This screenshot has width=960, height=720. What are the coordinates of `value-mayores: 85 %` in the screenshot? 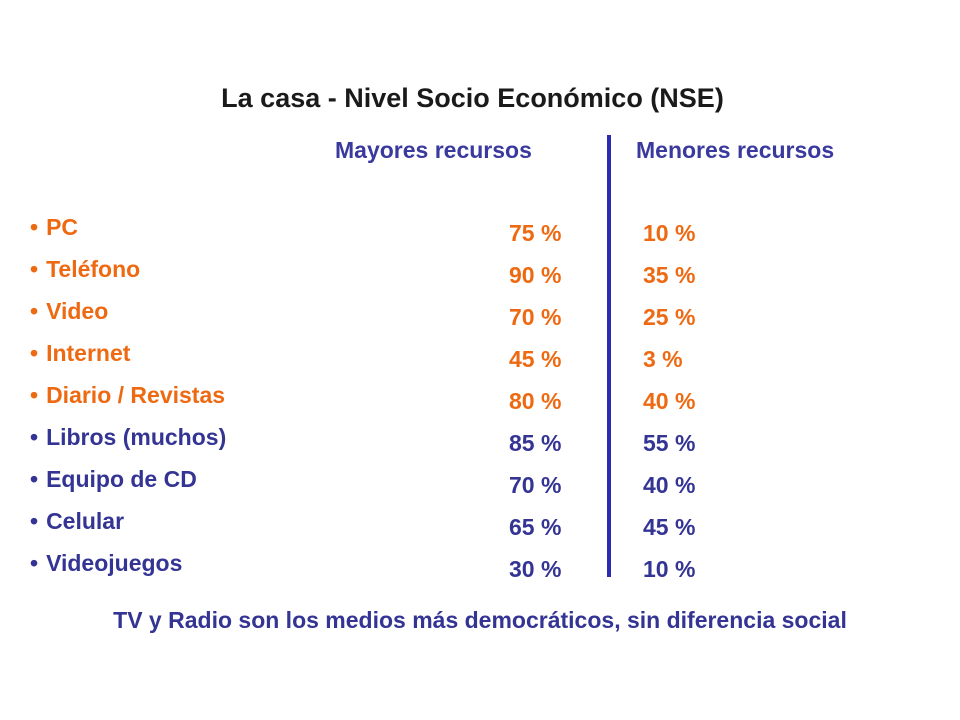 It's located at (535, 443).